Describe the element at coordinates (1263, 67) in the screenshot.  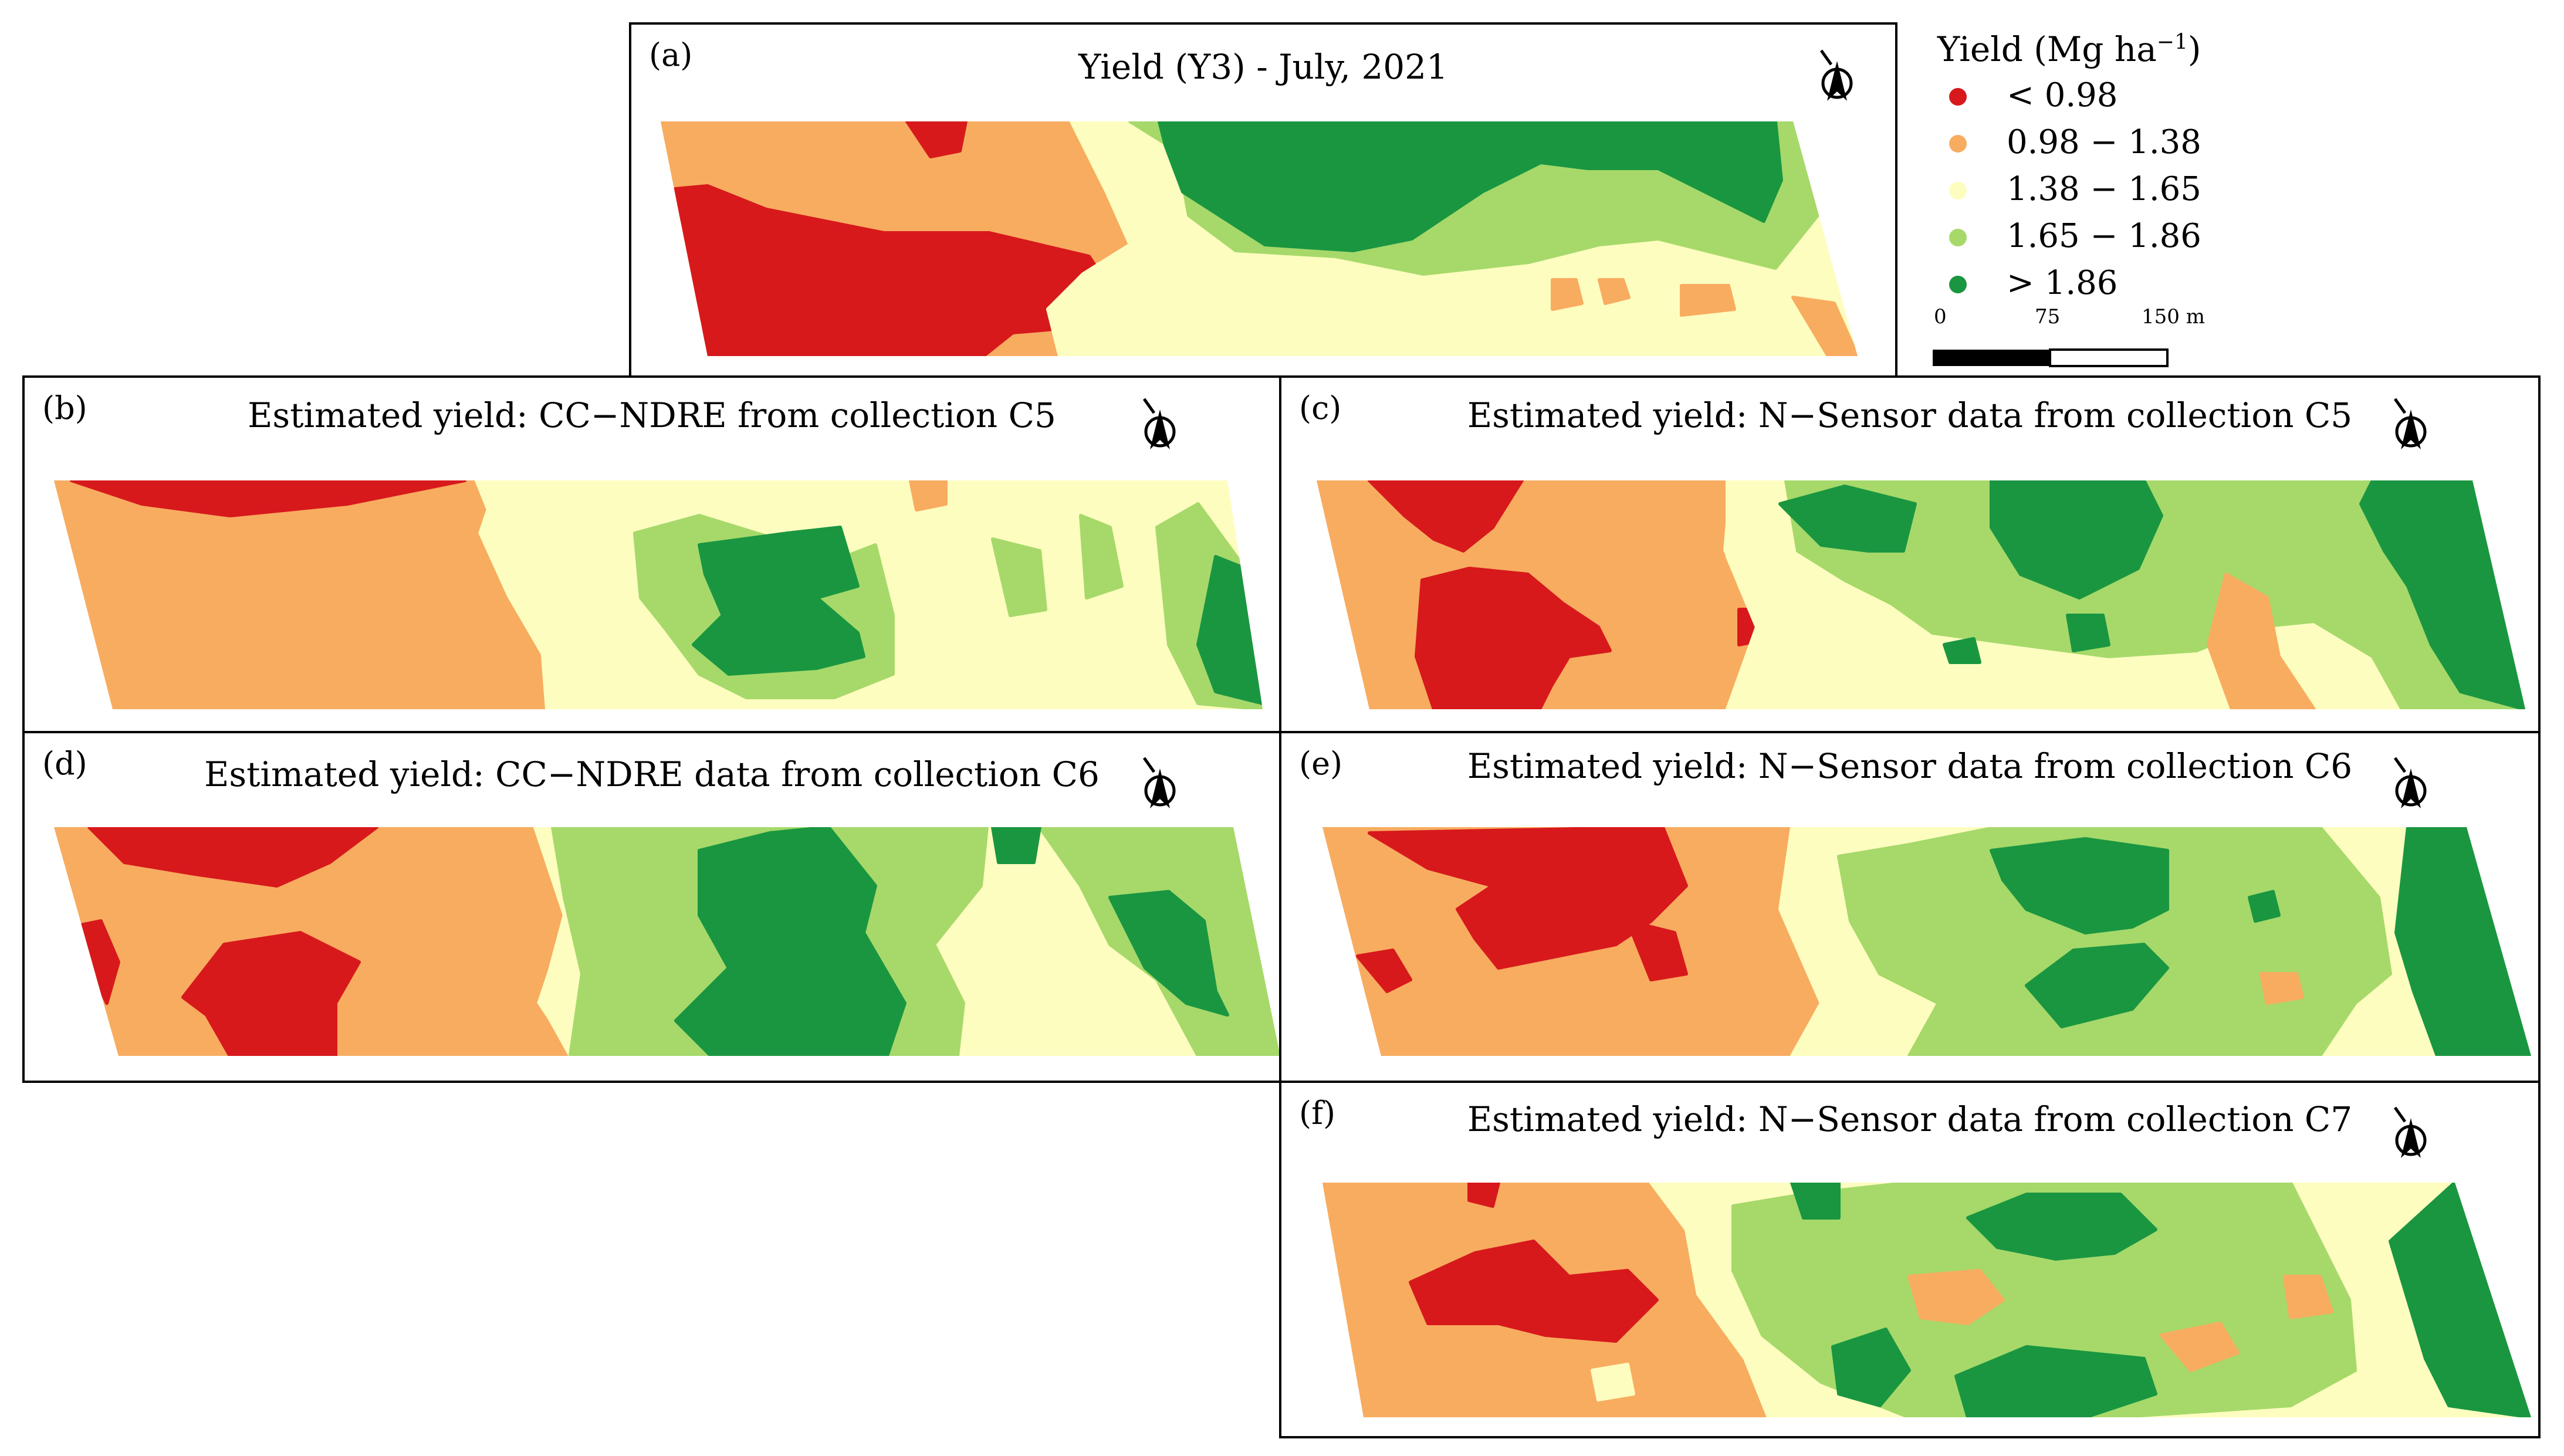
I see `panel-title: Yield (Y3) - July, 2021` at that location.